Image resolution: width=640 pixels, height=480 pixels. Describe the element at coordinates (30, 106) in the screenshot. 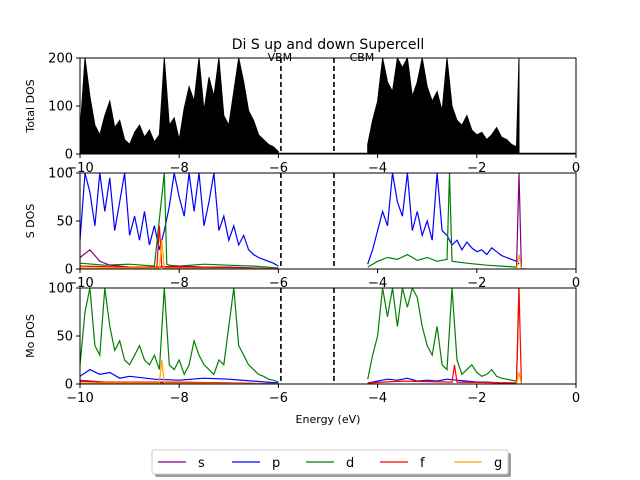

I see `y-axis-label: Total DOS` at that location.